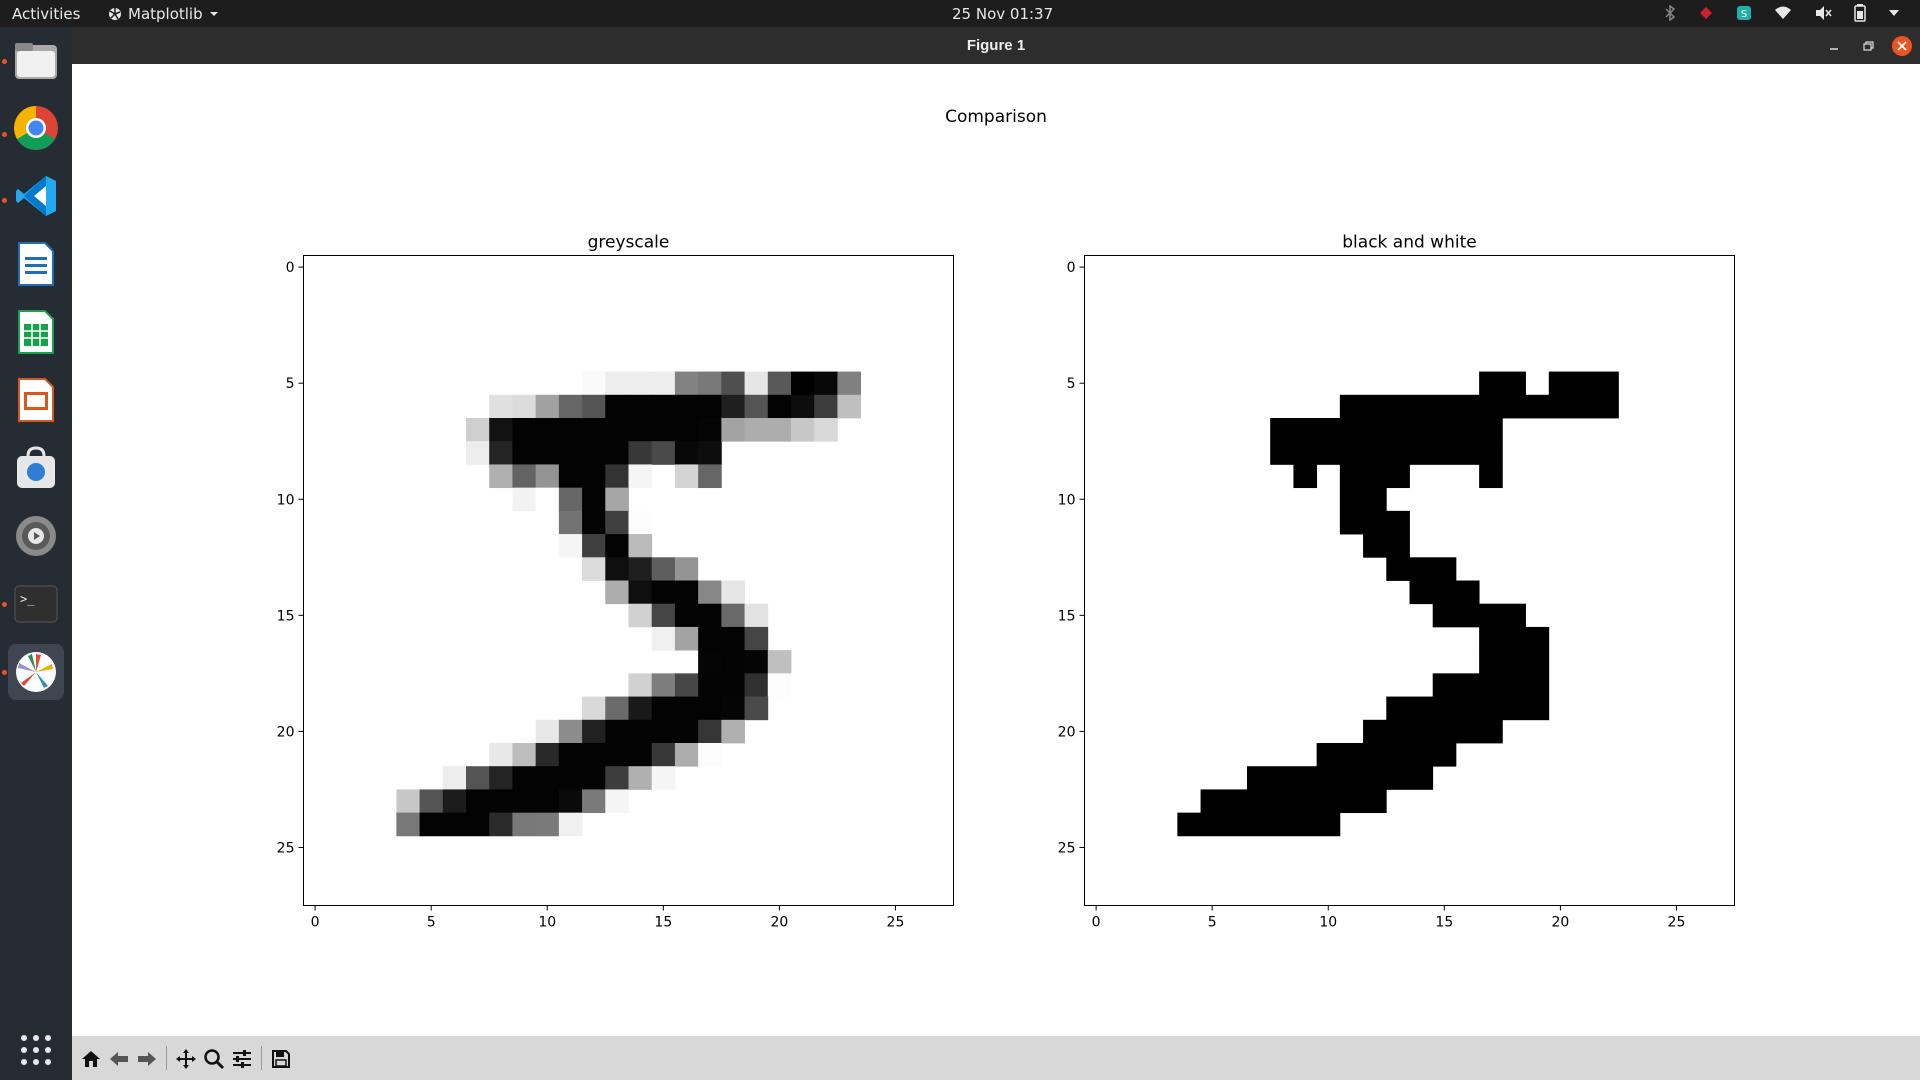 Image resolution: width=1920 pixels, height=1080 pixels. Describe the element at coordinates (1706, 13) in the screenshot. I see `app-indicator-red-icon` at that location.